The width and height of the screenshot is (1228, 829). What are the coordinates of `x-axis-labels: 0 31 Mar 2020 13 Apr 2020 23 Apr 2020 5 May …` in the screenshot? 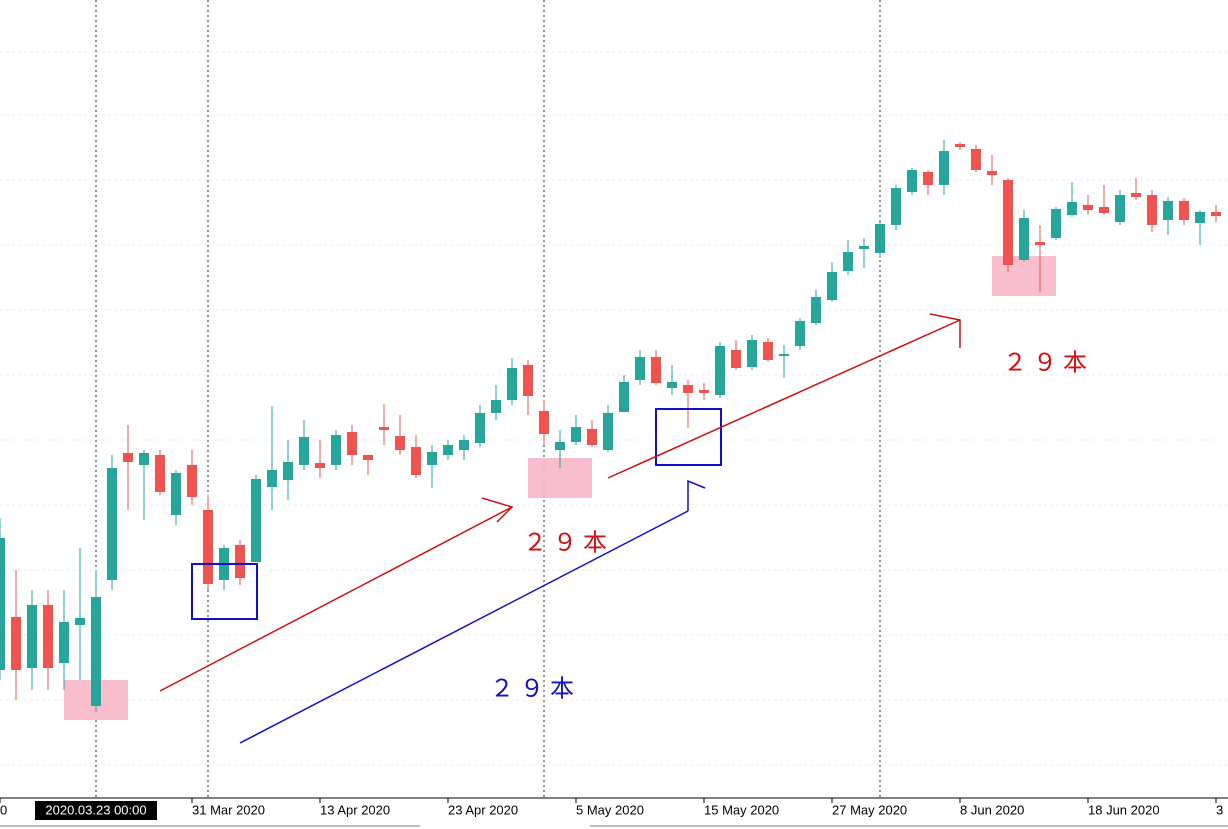 It's located at (611, 807).